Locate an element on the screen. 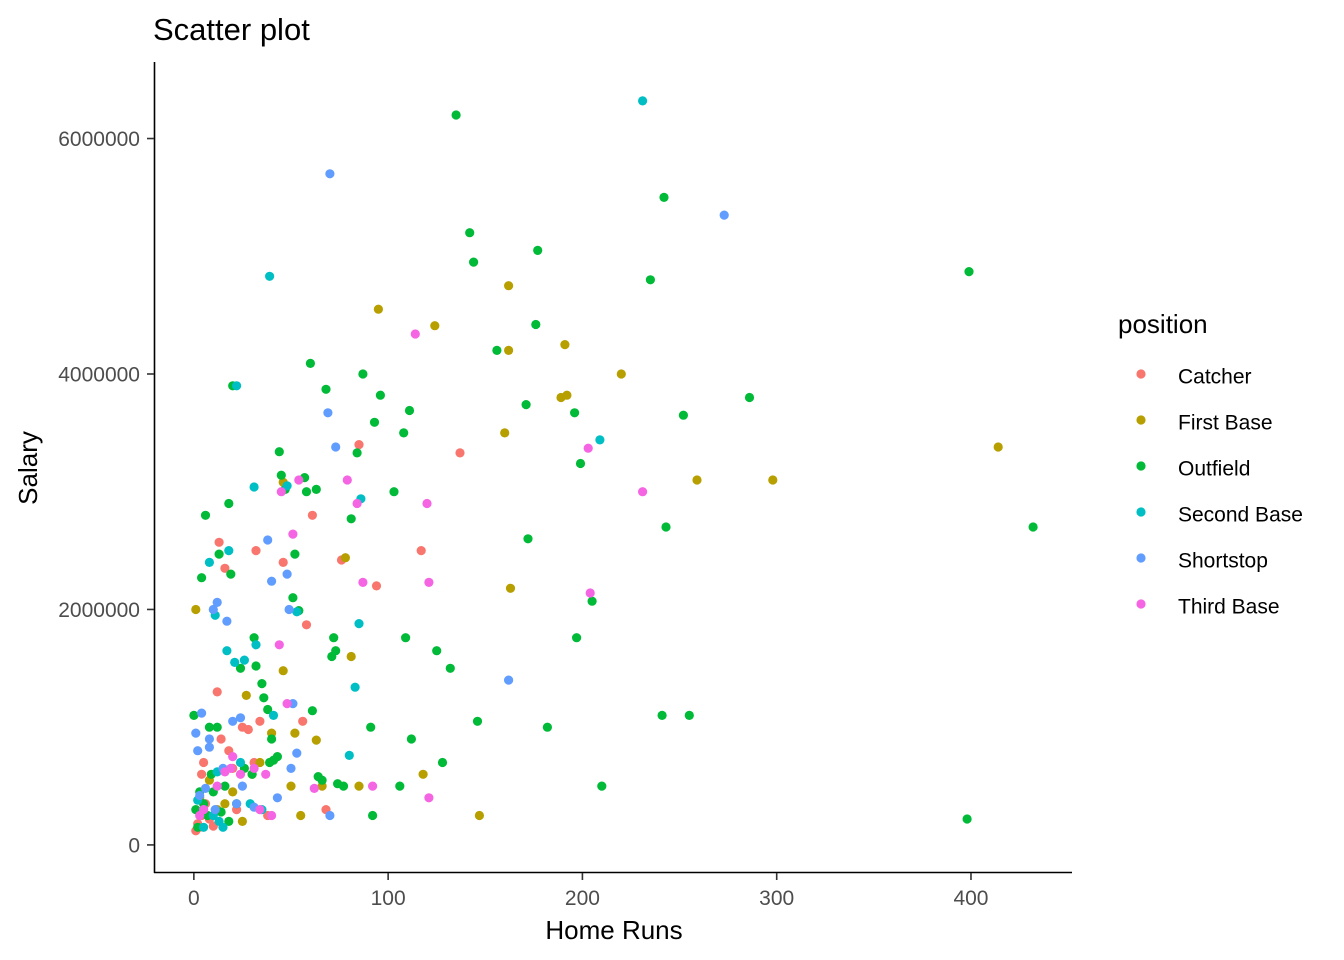 This screenshot has width=1344, height=960. x-tick-label: 400 is located at coordinates (970, 898).